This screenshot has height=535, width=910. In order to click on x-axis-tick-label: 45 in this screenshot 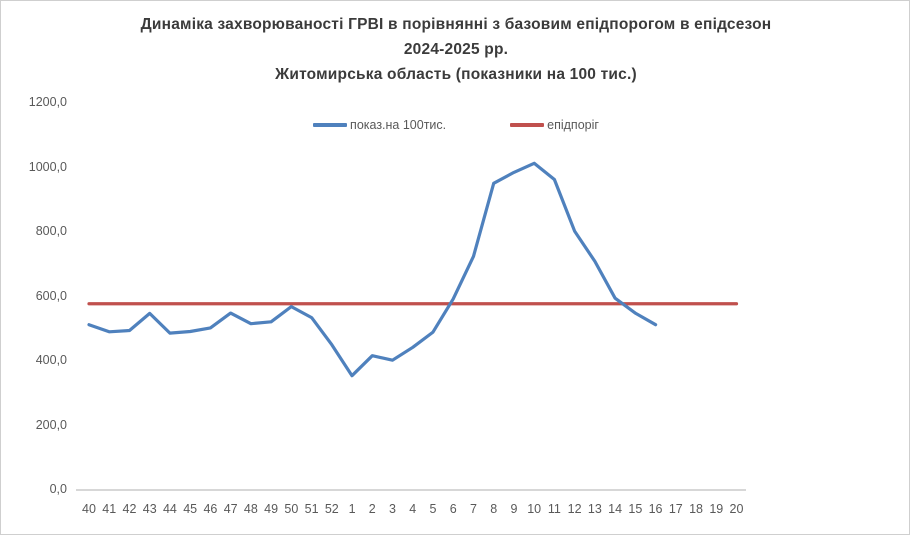, I will do `click(190, 509)`.